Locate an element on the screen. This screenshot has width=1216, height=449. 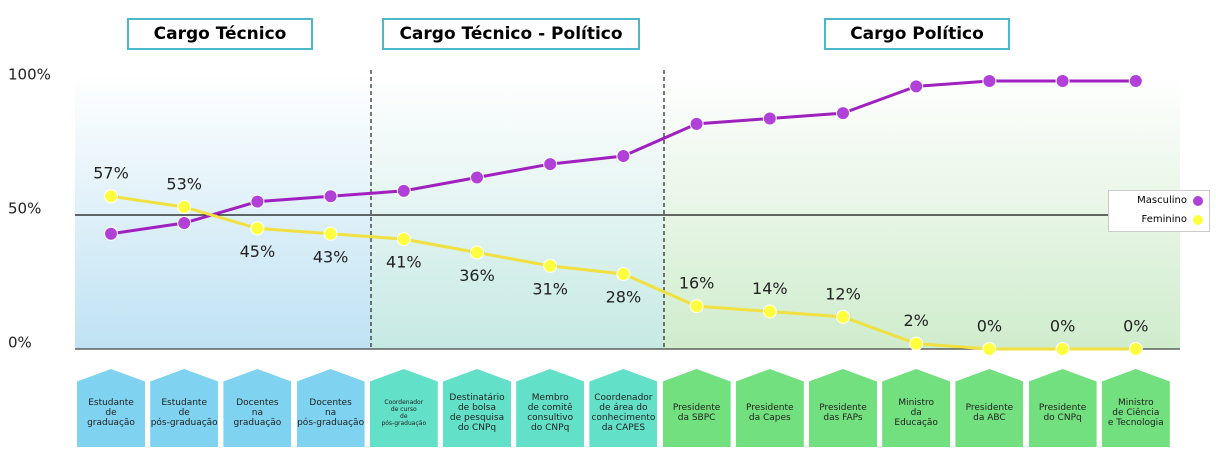
x-tick-label: Presidente das FAPs is located at coordinates (843, 408).